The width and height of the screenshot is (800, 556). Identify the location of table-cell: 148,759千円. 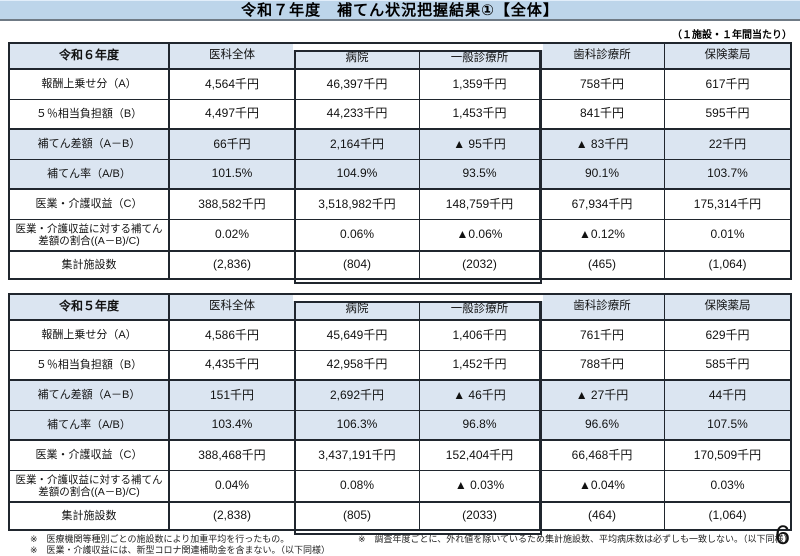
(480, 205).